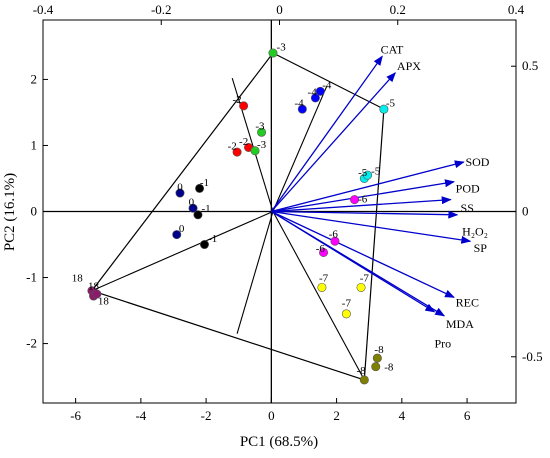 The image size is (550, 458). I want to click on loading-label: SP, so click(481, 248).